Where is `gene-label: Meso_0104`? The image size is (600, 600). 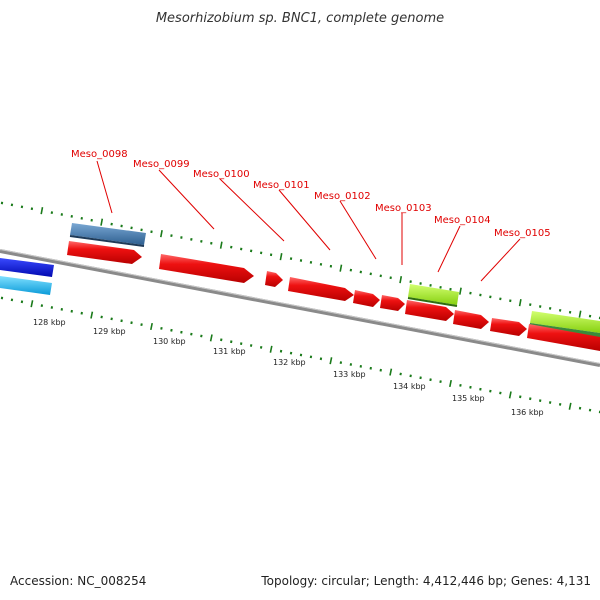 gene-label: Meso_0104 is located at coordinates (462, 220).